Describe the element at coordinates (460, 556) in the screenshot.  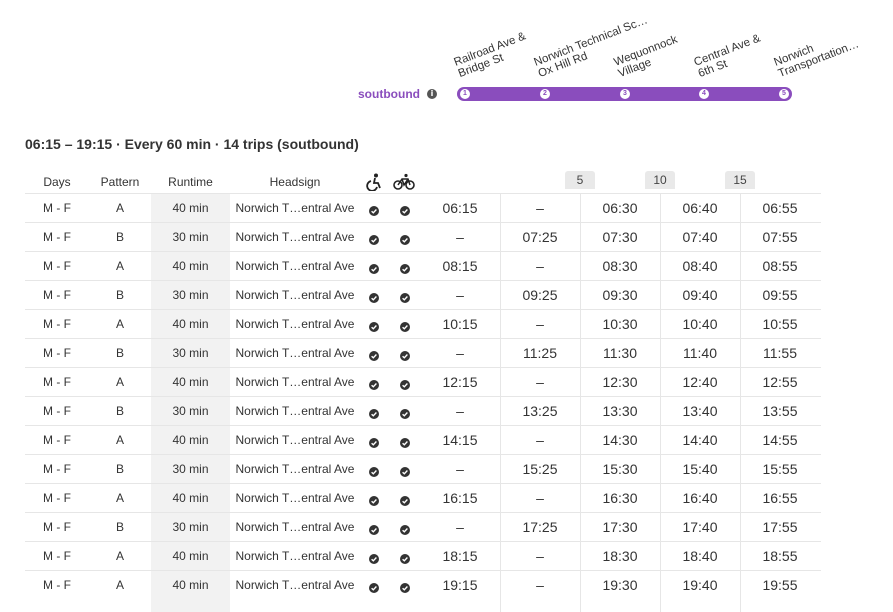
I see `time-cell: 18:15` at that location.